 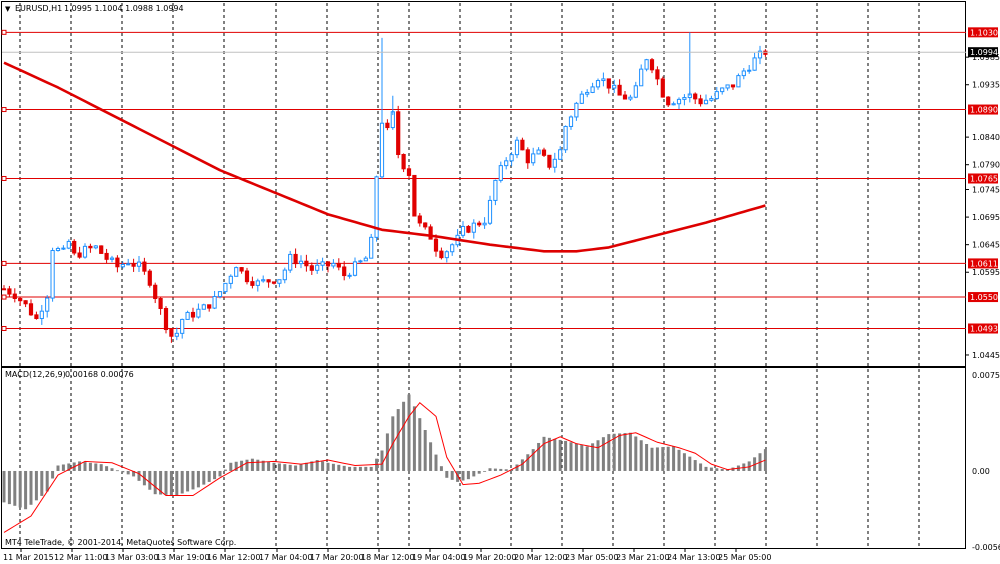 What do you see at coordinates (38, 8) in the screenshot?
I see `symbol-label: EURUSD,H1` at bounding box center [38, 8].